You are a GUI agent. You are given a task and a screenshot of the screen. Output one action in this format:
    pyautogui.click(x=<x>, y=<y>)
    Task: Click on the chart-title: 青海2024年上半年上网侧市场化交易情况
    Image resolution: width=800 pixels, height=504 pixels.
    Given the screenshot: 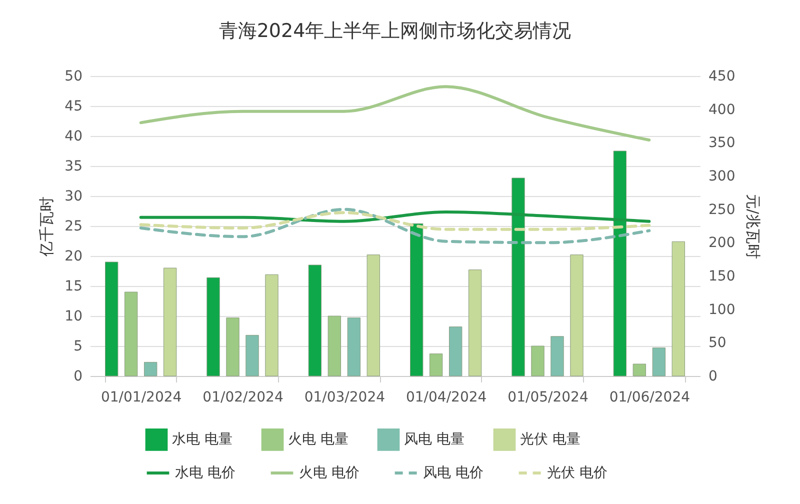 What is the action you would take?
    pyautogui.click(x=395, y=31)
    